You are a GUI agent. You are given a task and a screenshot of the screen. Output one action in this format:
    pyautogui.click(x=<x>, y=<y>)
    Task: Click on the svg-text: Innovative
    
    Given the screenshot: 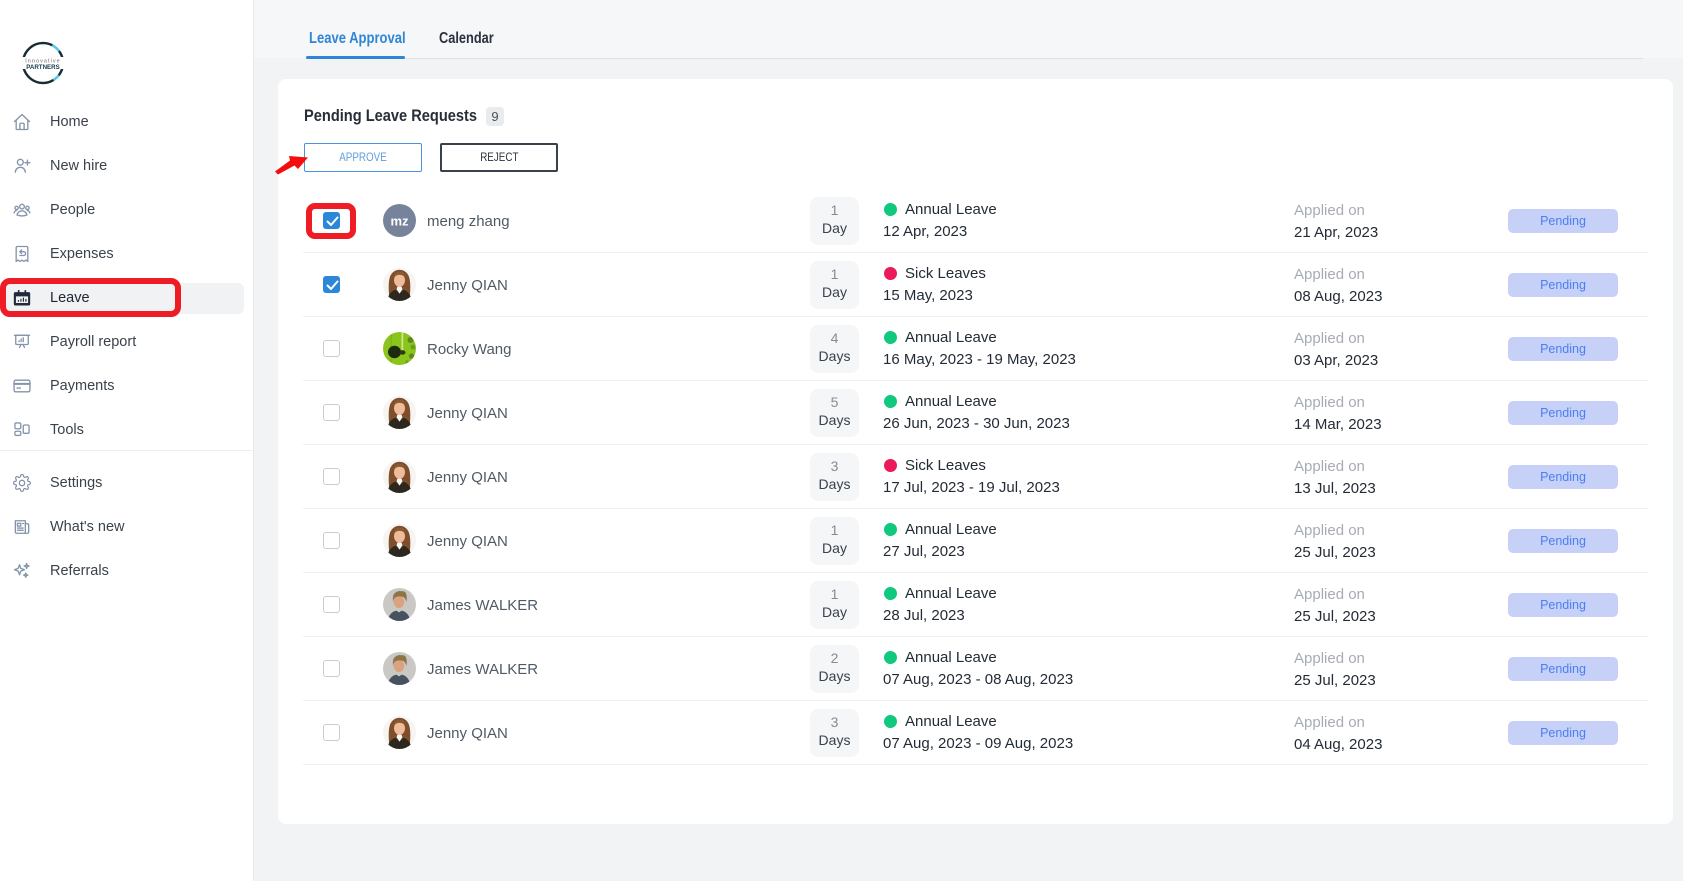 What is the action you would take?
    pyautogui.click(x=43, y=62)
    